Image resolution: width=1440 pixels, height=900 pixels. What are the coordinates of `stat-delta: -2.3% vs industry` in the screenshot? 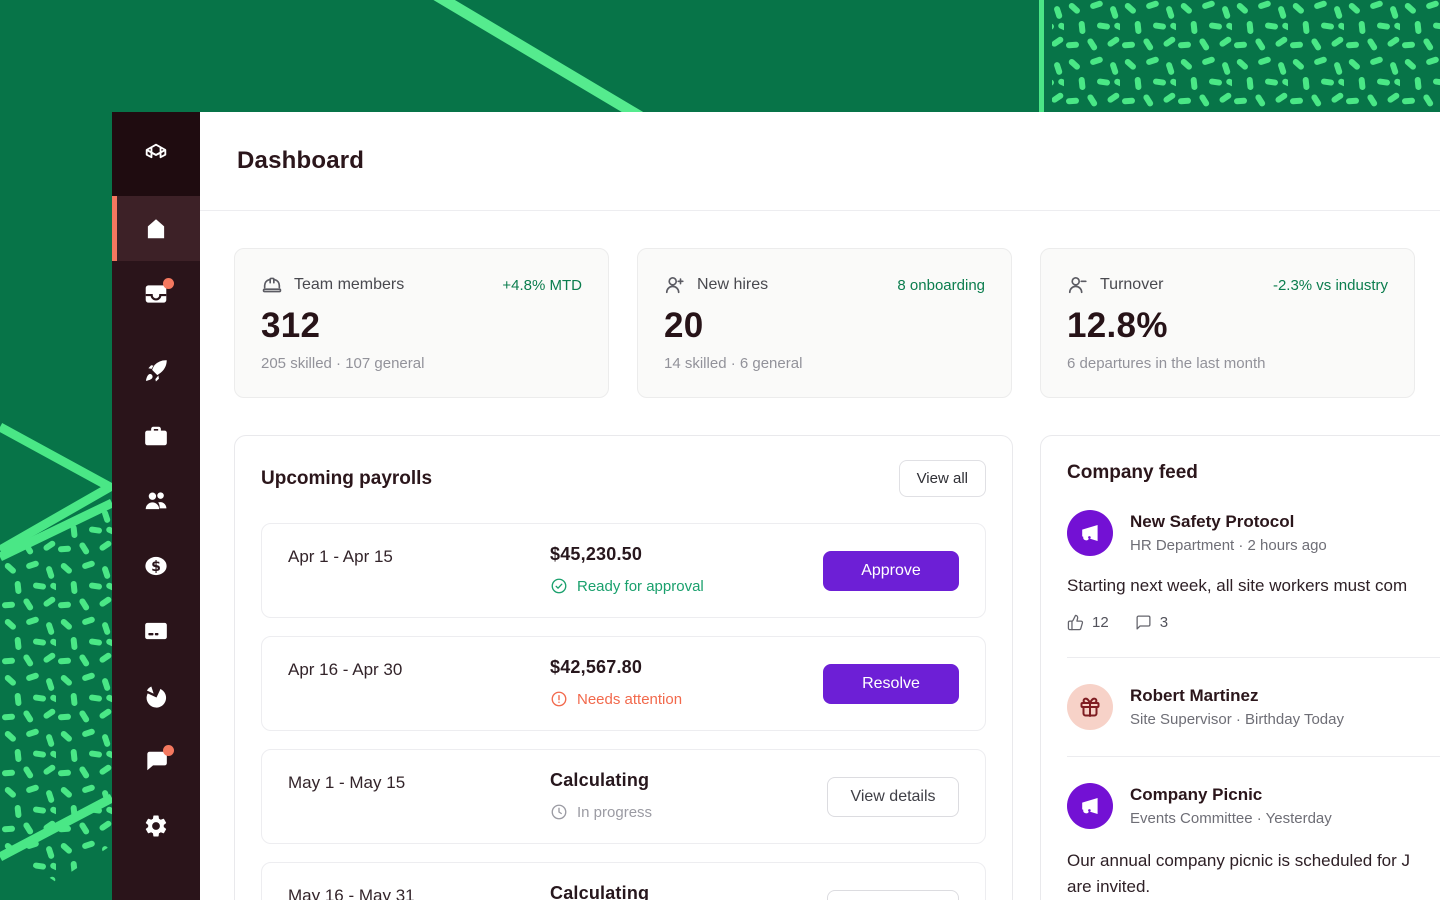 It's located at (1330, 285).